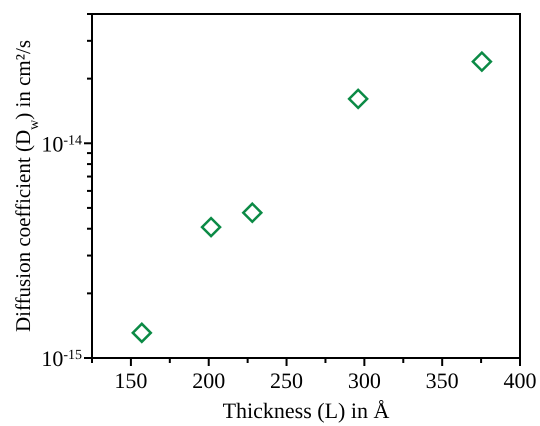 The height and width of the screenshot is (426, 540). Describe the element at coordinates (131, 380) in the screenshot. I see `x-tick-label: 150` at that location.